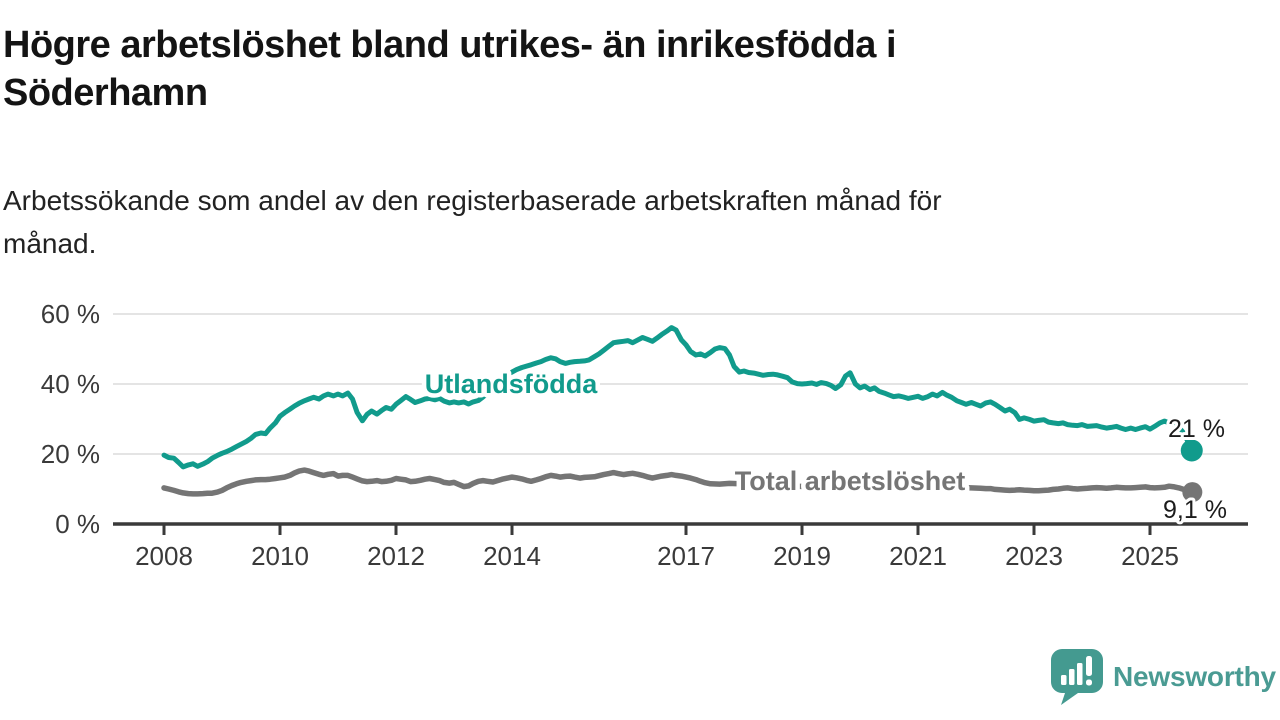 The height and width of the screenshot is (720, 1280). I want to click on y-tick-label-40: 40 %, so click(70, 384).